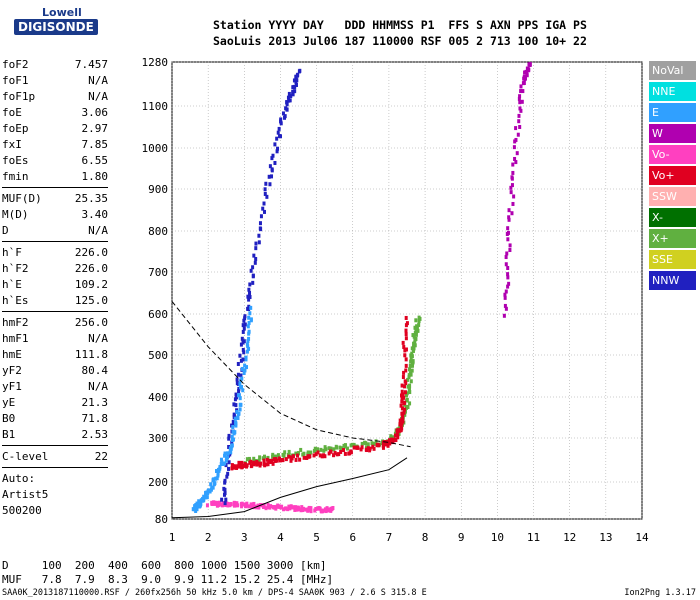 This screenshot has height=600, width=700. Describe the element at coordinates (672, 217) in the screenshot. I see `legend-item: X-` at that location.